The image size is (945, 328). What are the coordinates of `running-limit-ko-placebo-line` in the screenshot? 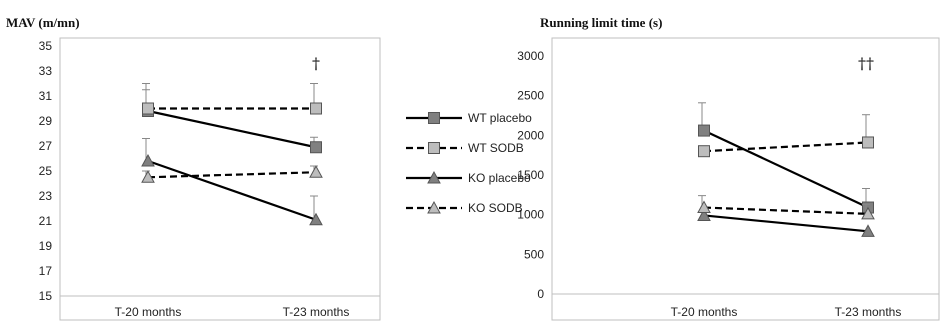 It's located at (786, 223).